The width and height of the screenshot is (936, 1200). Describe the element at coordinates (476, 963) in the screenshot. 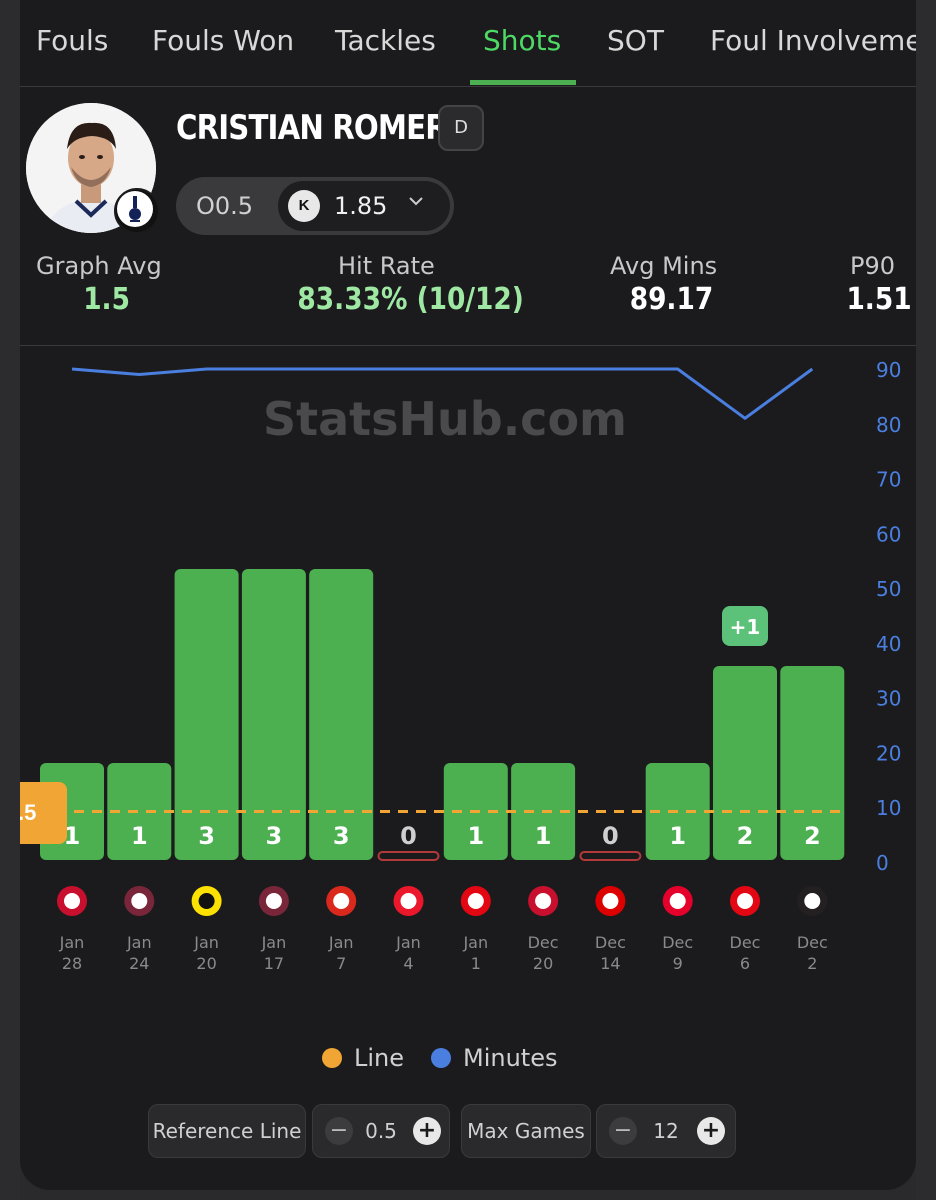

I see `date-day-label: 1` at that location.